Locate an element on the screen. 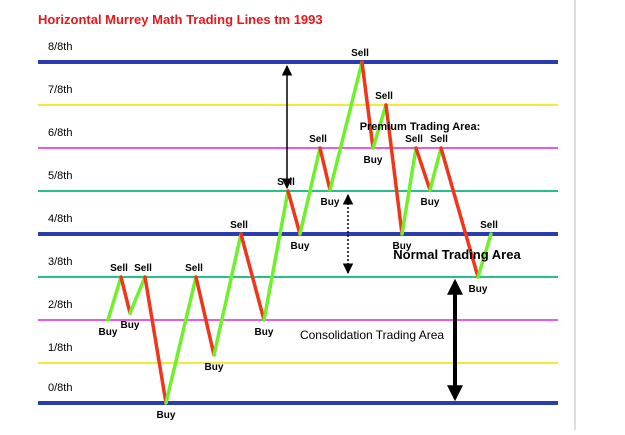  level-label: 4/8th is located at coordinates (60, 219).